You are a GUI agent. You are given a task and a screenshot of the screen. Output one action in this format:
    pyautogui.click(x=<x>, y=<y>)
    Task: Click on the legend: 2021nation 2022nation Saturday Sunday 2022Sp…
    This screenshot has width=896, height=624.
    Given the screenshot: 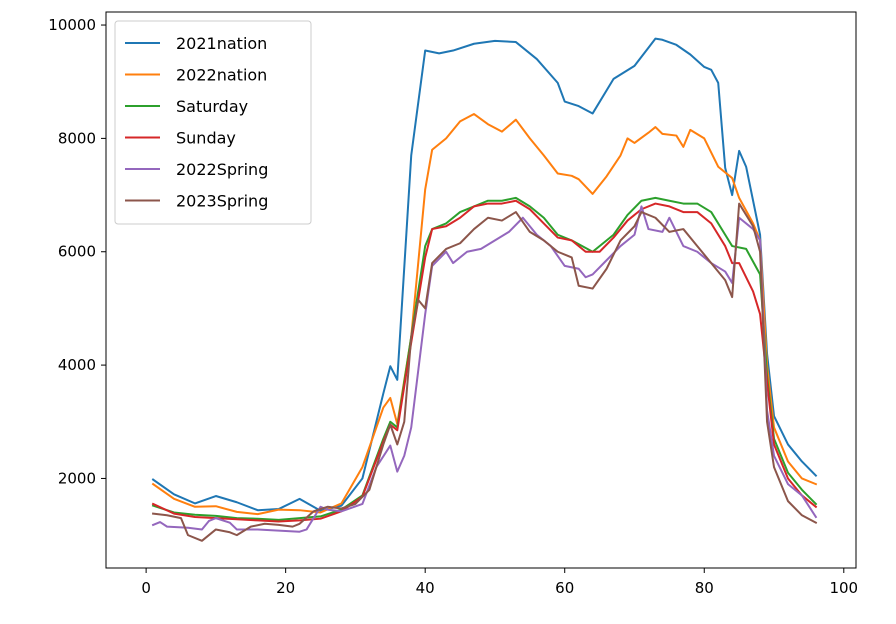 What is the action you would take?
    pyautogui.click(x=213, y=122)
    